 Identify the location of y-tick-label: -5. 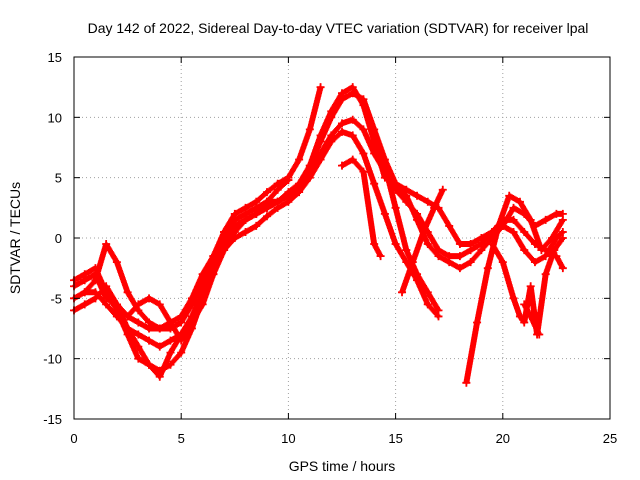
(56, 298).